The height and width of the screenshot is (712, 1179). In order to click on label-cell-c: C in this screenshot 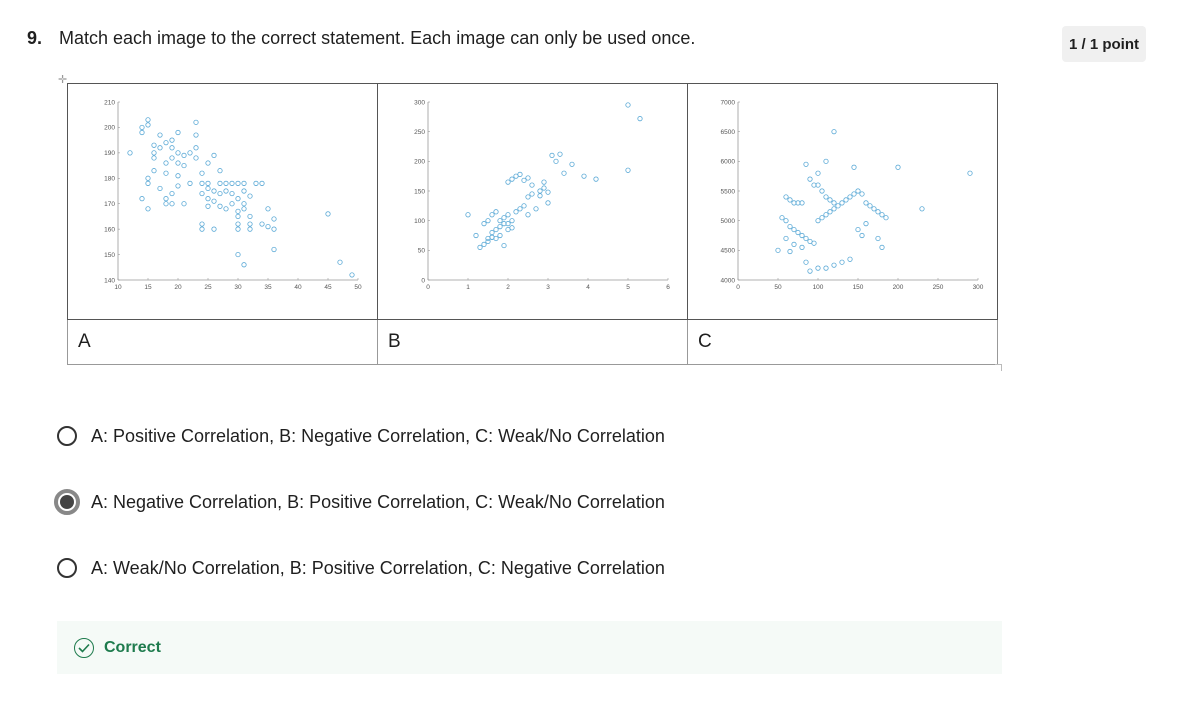, I will do `click(842, 342)`.